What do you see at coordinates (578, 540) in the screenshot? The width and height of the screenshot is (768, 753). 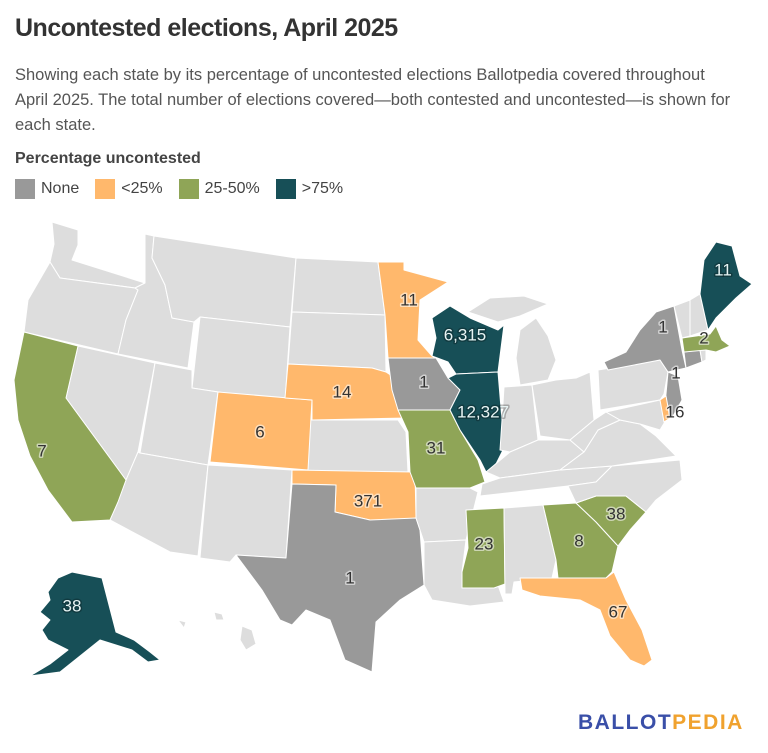 I see `label-ga: 8` at bounding box center [578, 540].